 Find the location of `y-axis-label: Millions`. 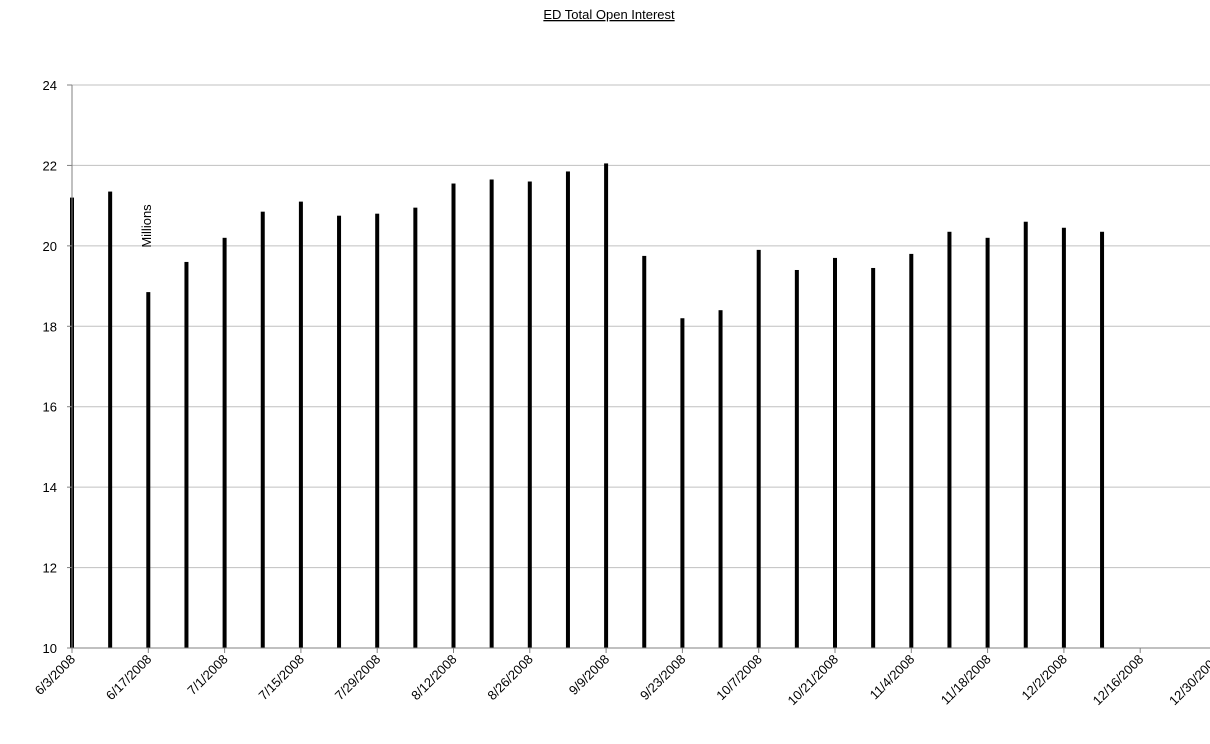

y-axis-label: Millions is located at coordinates (146, 226).